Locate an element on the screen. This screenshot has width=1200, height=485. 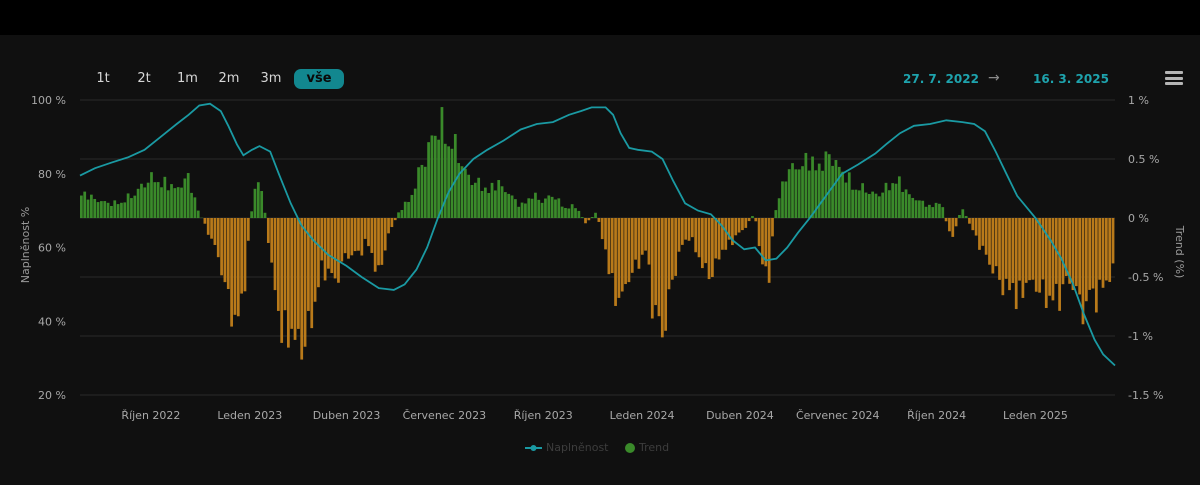
range-button-4: 3m is located at coordinates (271, 78).